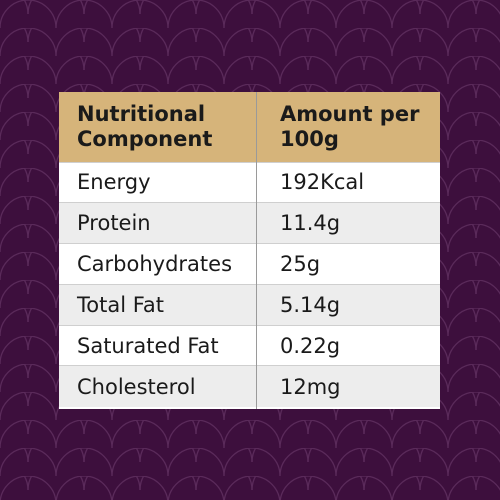 This screenshot has height=500, width=500. I want to click on row-amount: 5.14g, so click(348, 304).